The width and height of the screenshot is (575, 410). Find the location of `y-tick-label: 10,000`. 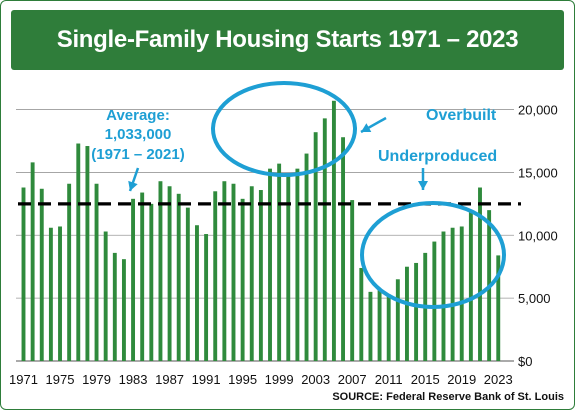

y-tick-label: 10,000 is located at coordinates (538, 235).